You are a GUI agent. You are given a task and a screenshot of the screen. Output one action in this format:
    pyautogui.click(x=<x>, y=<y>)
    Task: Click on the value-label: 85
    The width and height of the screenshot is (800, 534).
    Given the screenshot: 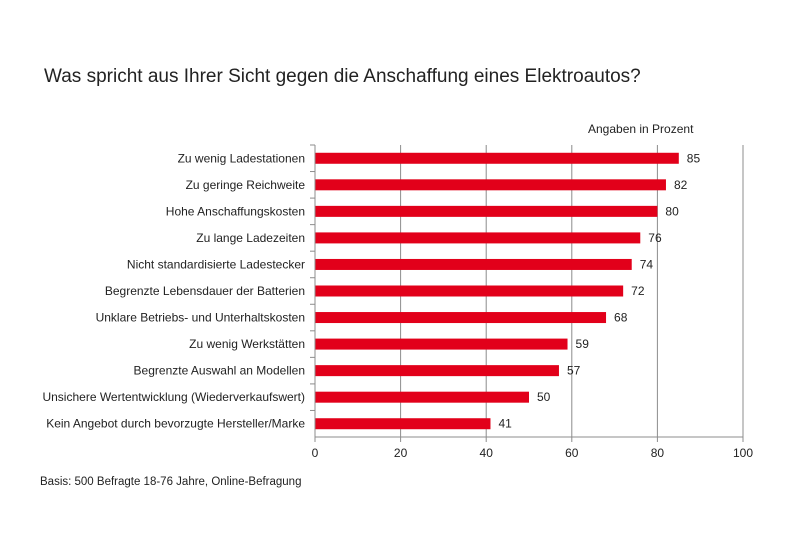 What is the action you would take?
    pyautogui.click(x=694, y=158)
    